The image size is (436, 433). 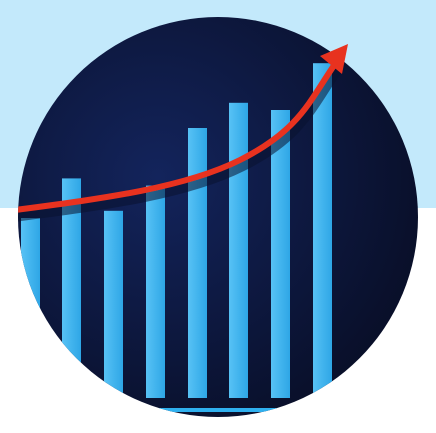 I want to click on chart-baseline, so click(x=180, y=410).